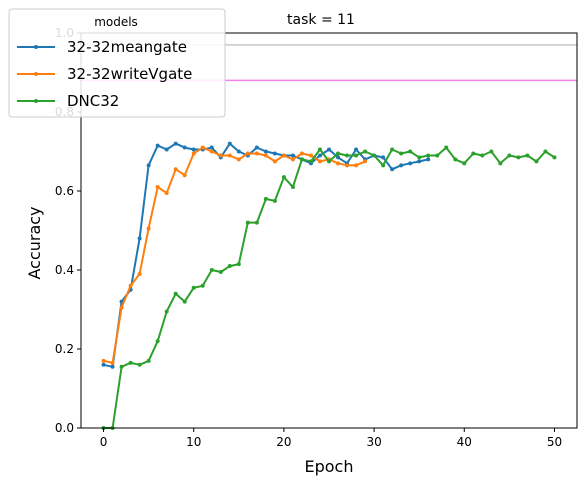 This screenshot has width=586, height=486. Describe the element at coordinates (464, 442) in the screenshot. I see `x-tick-label: 40` at that location.